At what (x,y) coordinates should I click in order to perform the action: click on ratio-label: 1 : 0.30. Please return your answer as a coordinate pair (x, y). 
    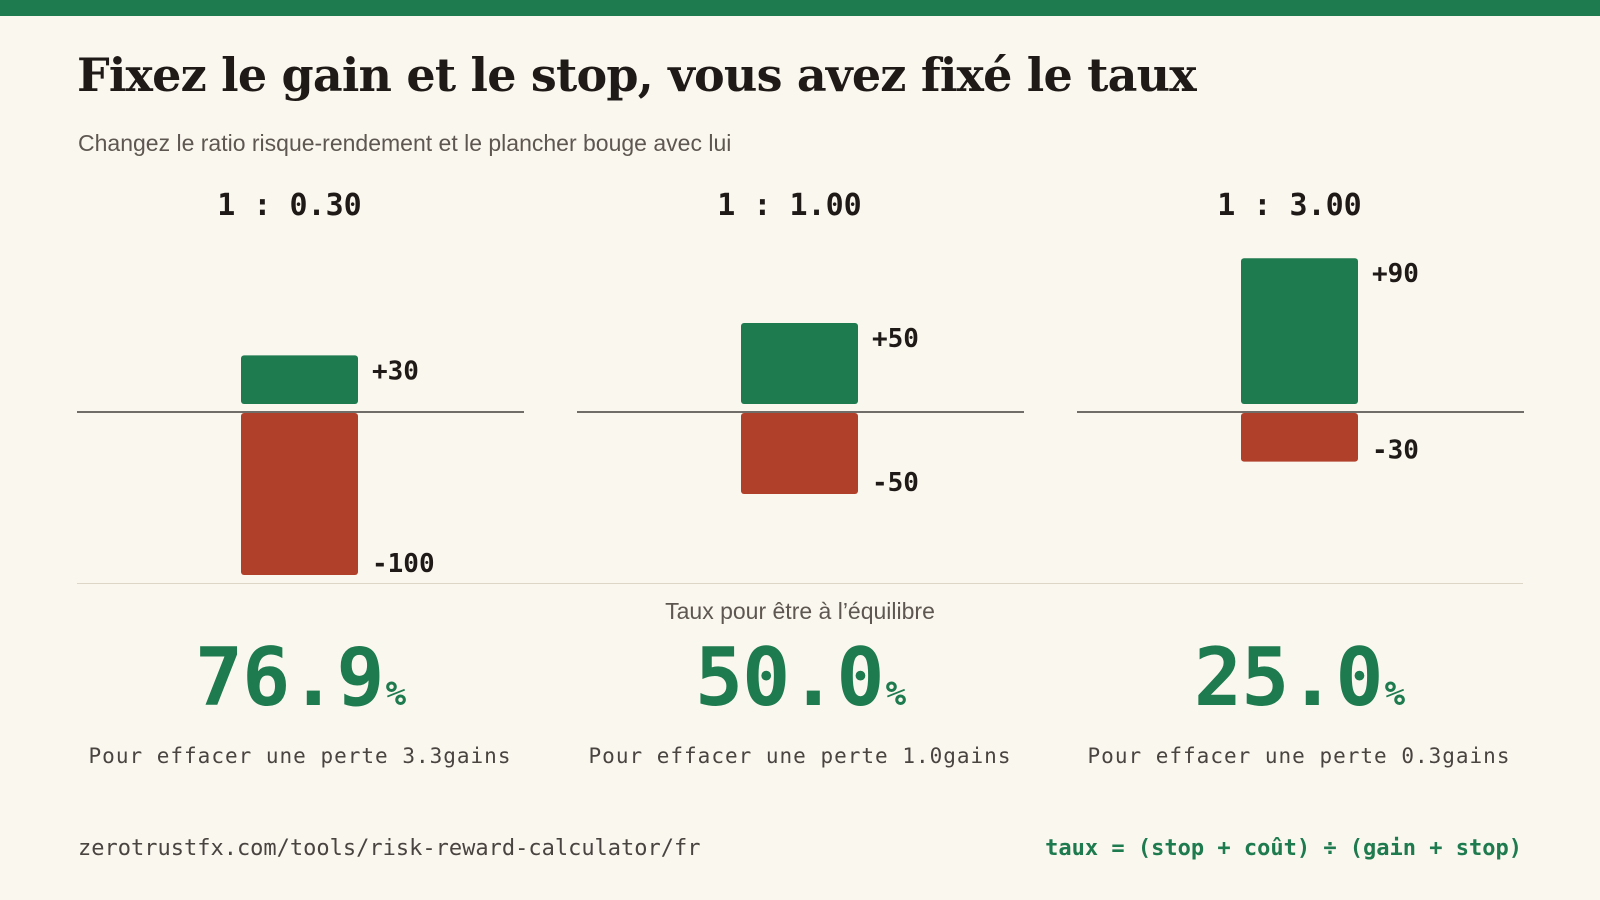
    Looking at the image, I should click on (289, 205).